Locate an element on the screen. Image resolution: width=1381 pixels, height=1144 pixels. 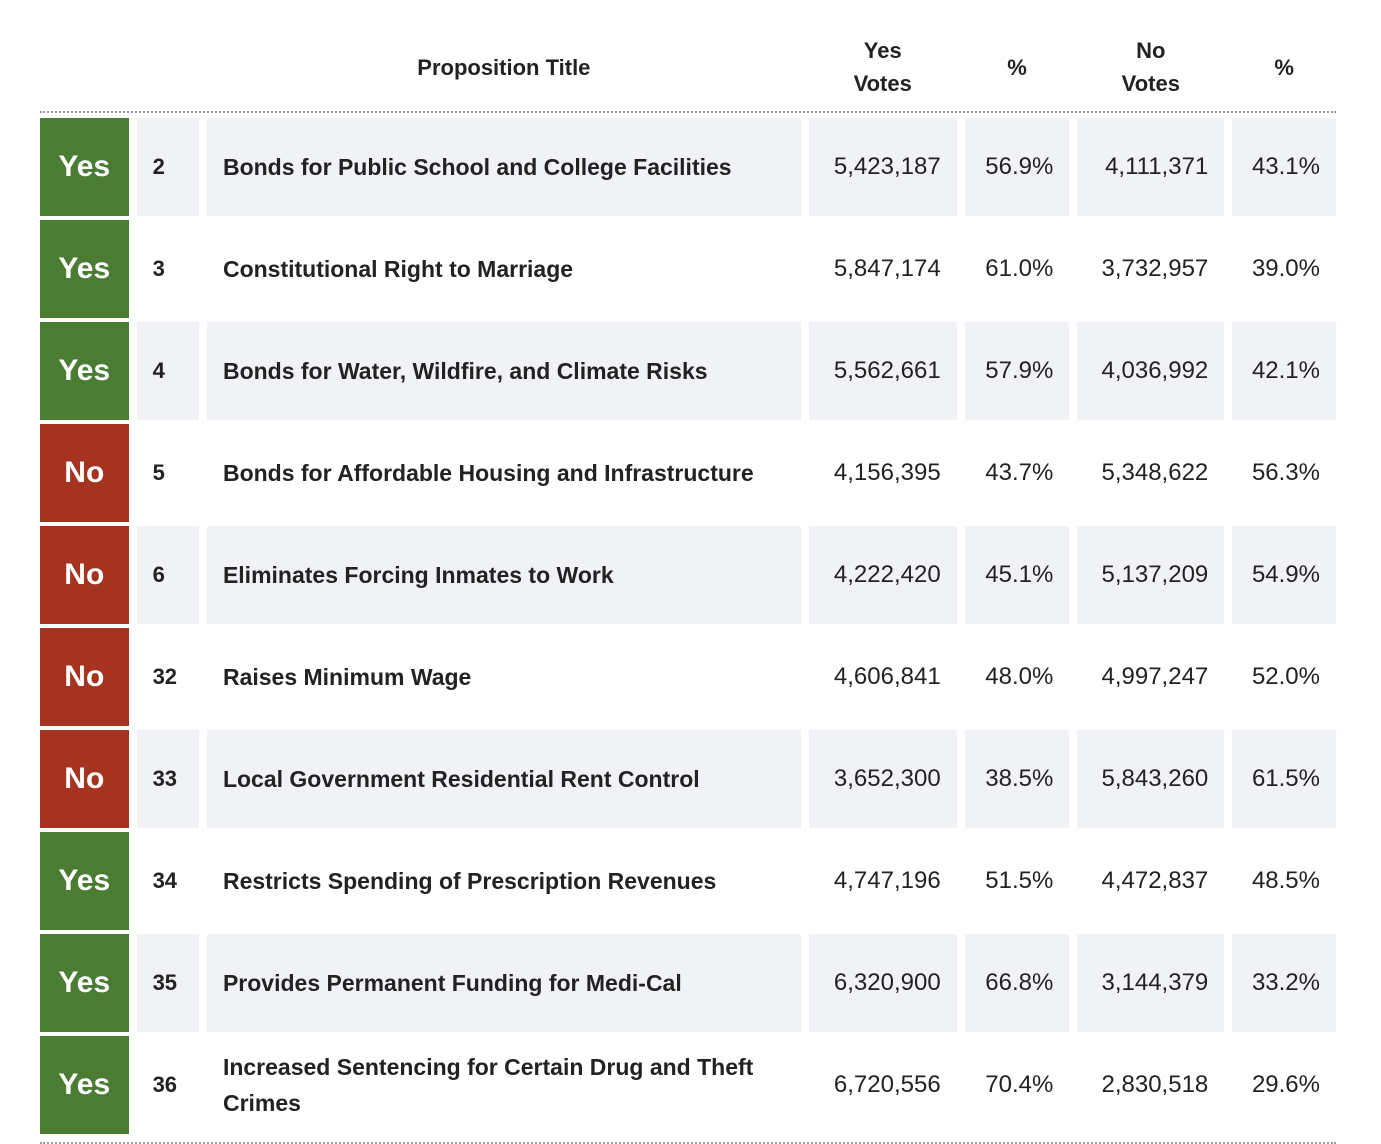
yes-percent-cell: 48.0% is located at coordinates (1019, 676).